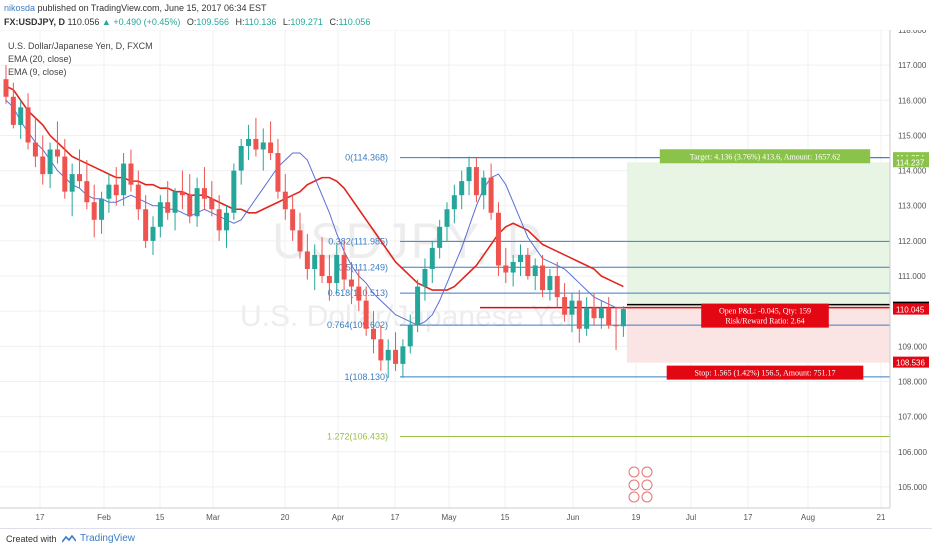 Image resolution: width=932 pixels, height=551 pixels. What do you see at coordinates (338, 517) in the screenshot?
I see `x-tick-label: Apr` at bounding box center [338, 517].